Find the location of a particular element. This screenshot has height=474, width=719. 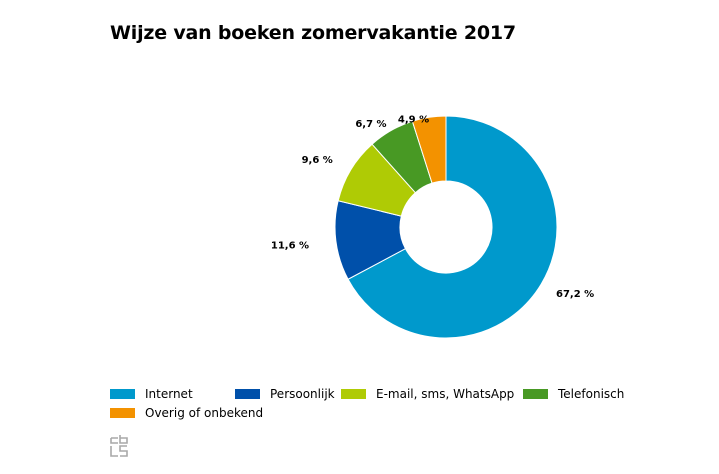

legend-item-email-sms-whatsapp: E-mail, sms, WhatsApp is located at coordinates (432, 394).